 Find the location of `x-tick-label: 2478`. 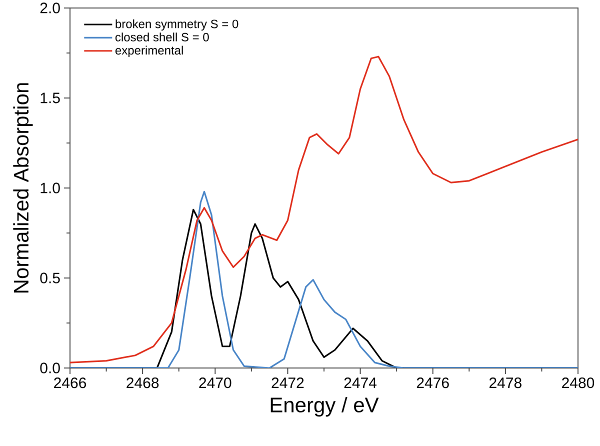

x-tick-label: 2478 is located at coordinates (505, 383).